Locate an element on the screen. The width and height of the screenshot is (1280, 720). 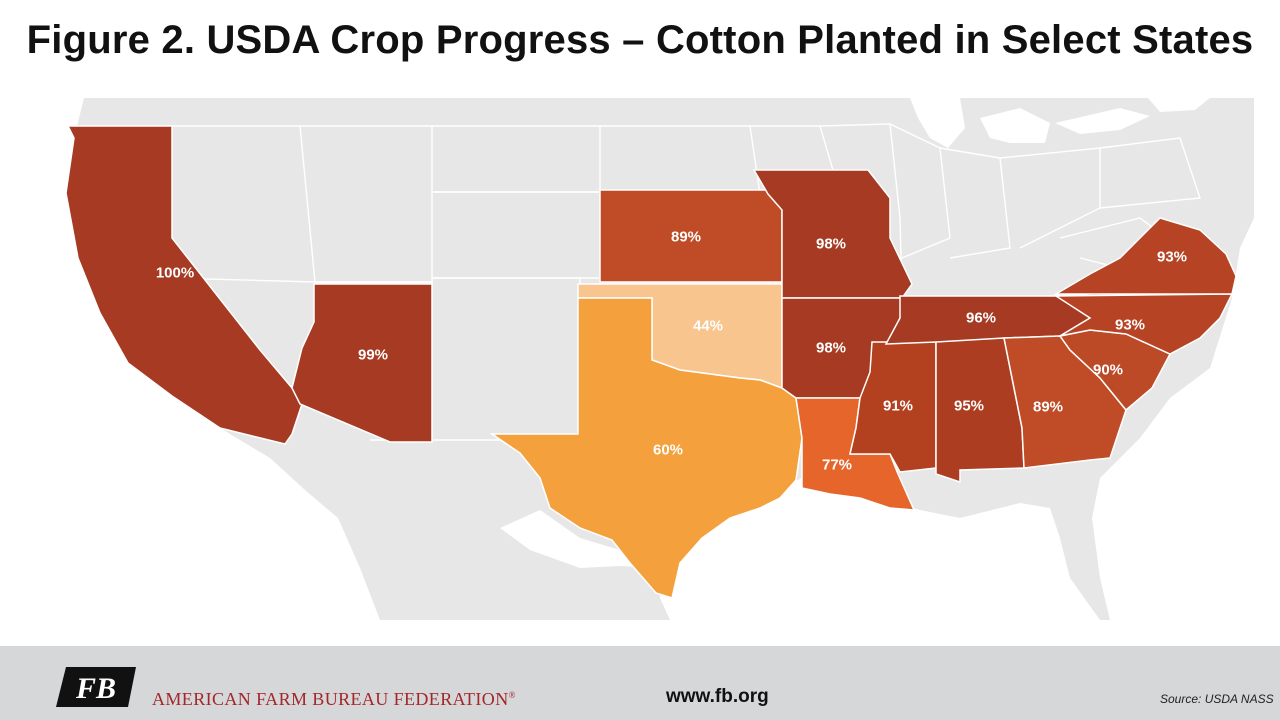
org-name-text: AMERICAN FARM BUREAU FEDERATION is located at coordinates (330, 699).